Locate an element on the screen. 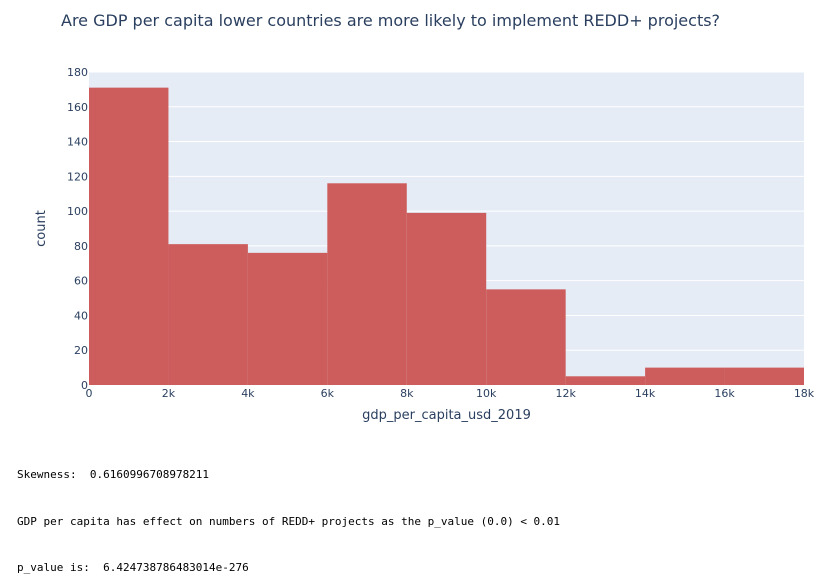  skewness-text: Skewness: 0.6160996708978211 is located at coordinates (113, 474).